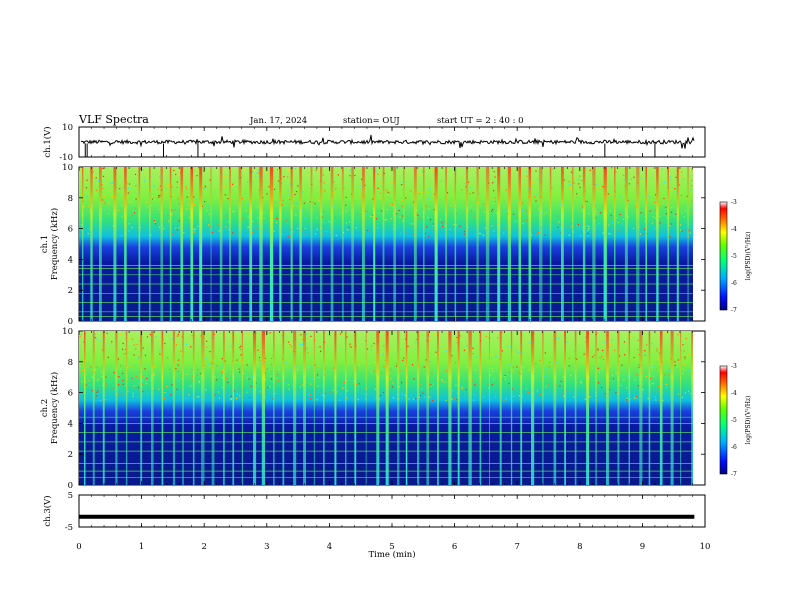 The width and height of the screenshot is (792, 612). I want to click on x-tick-label: 0, so click(78, 547).